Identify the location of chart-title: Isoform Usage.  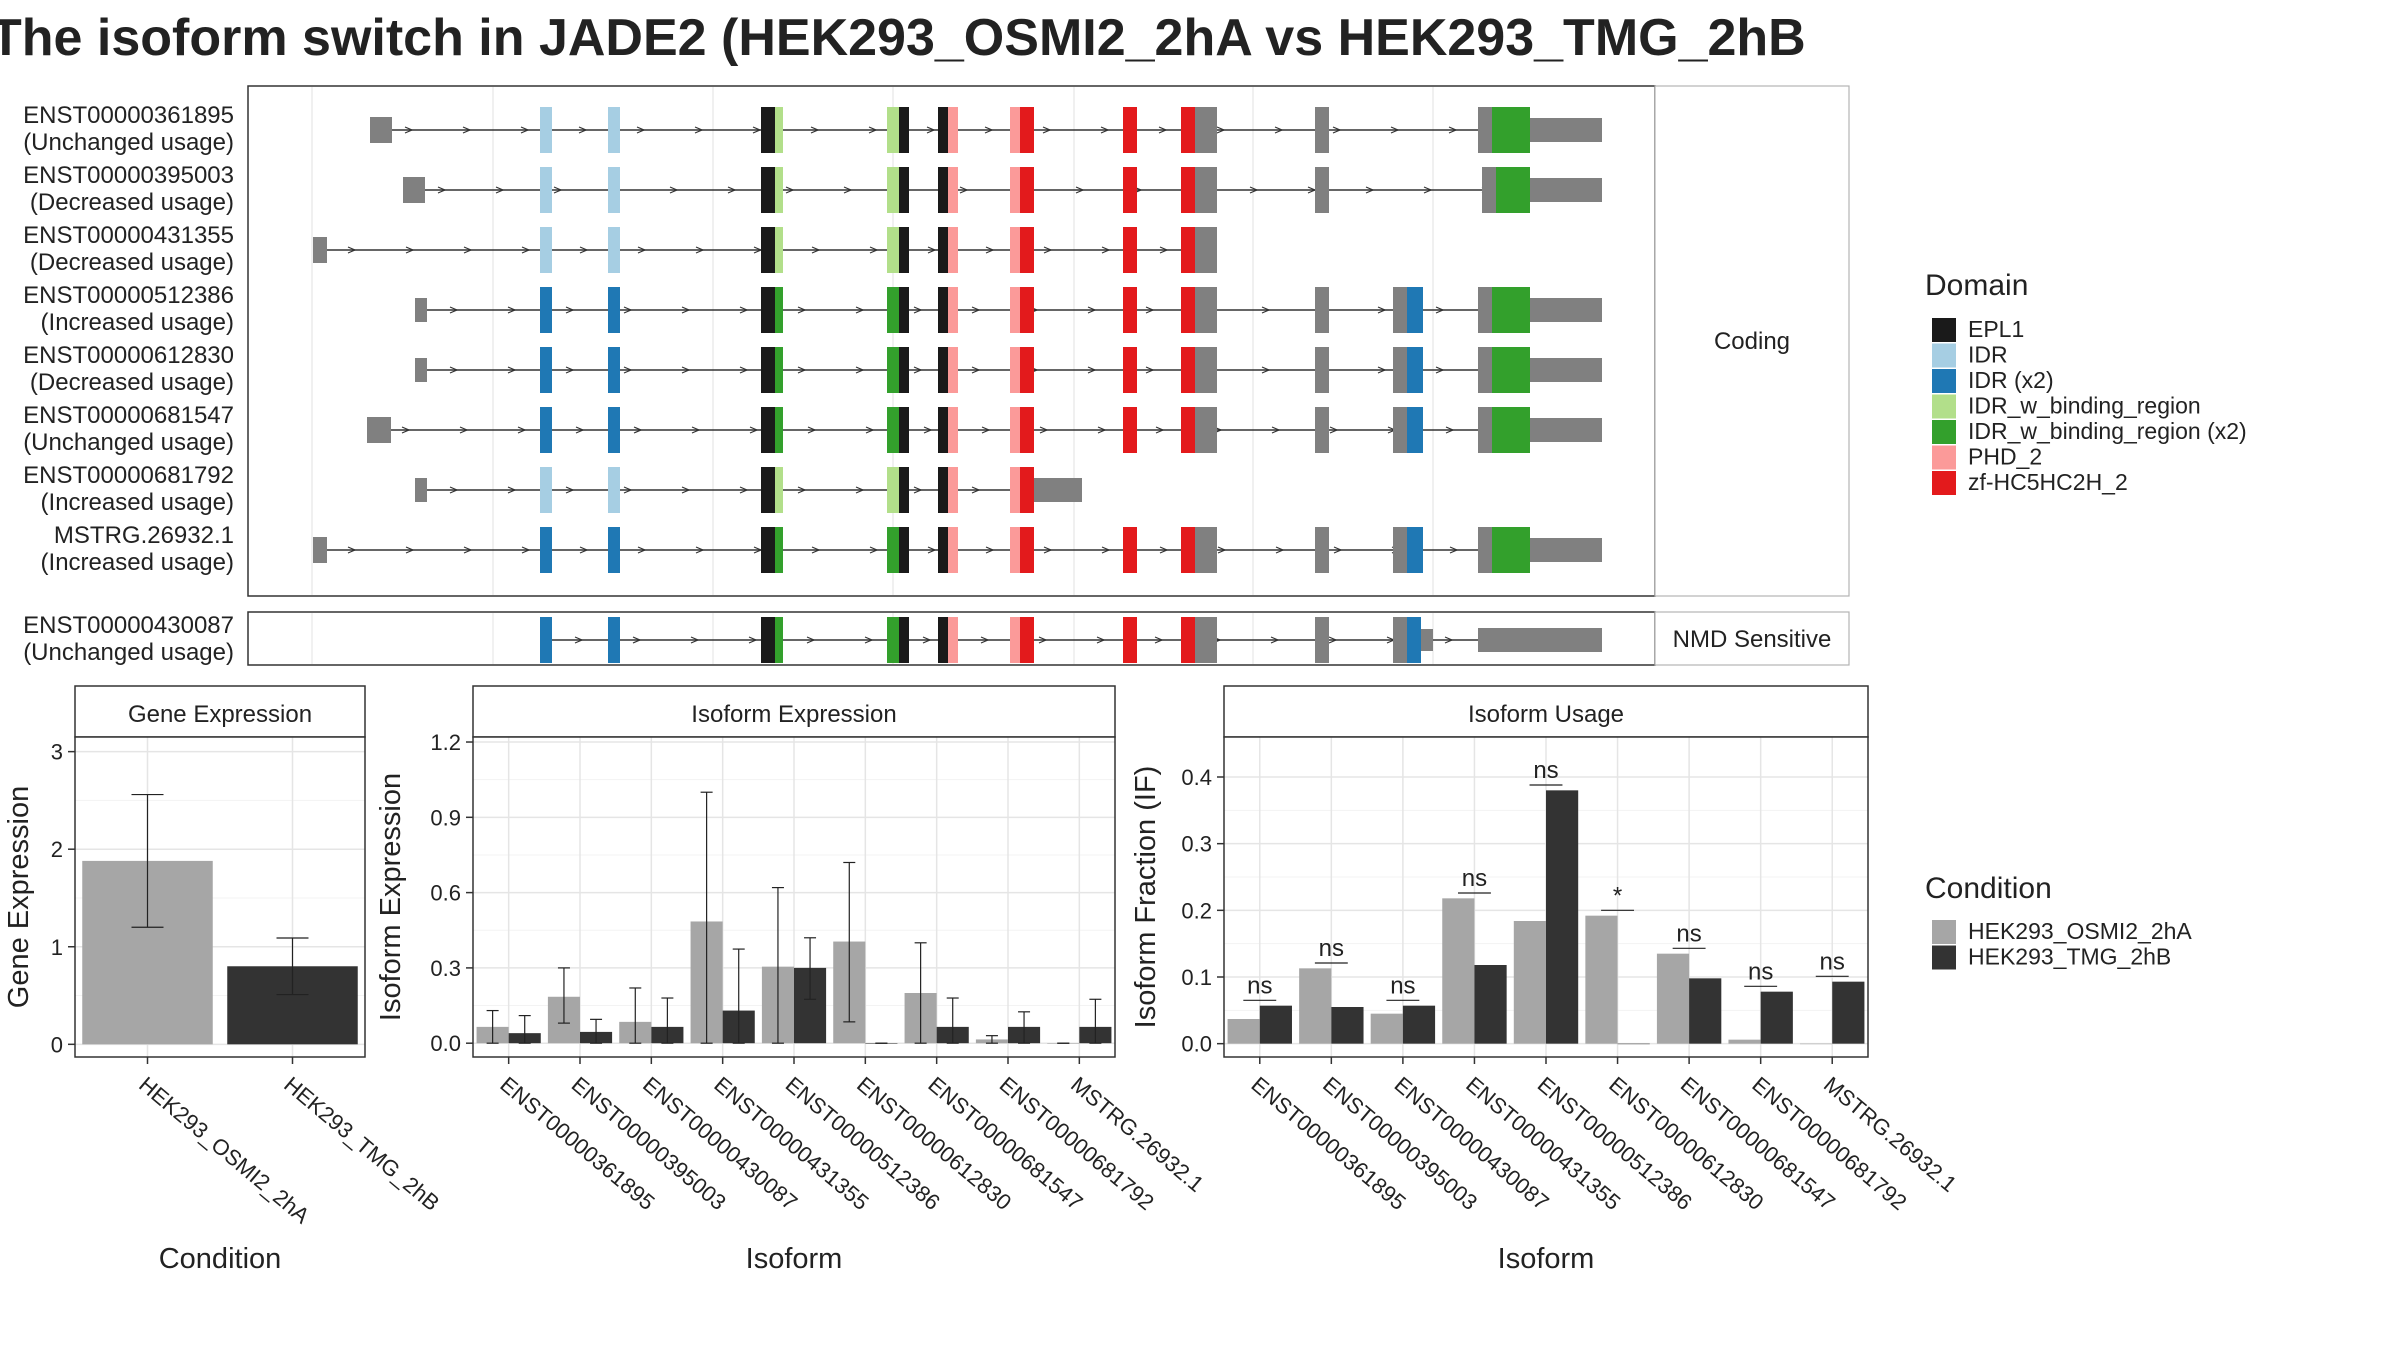
(1546, 714).